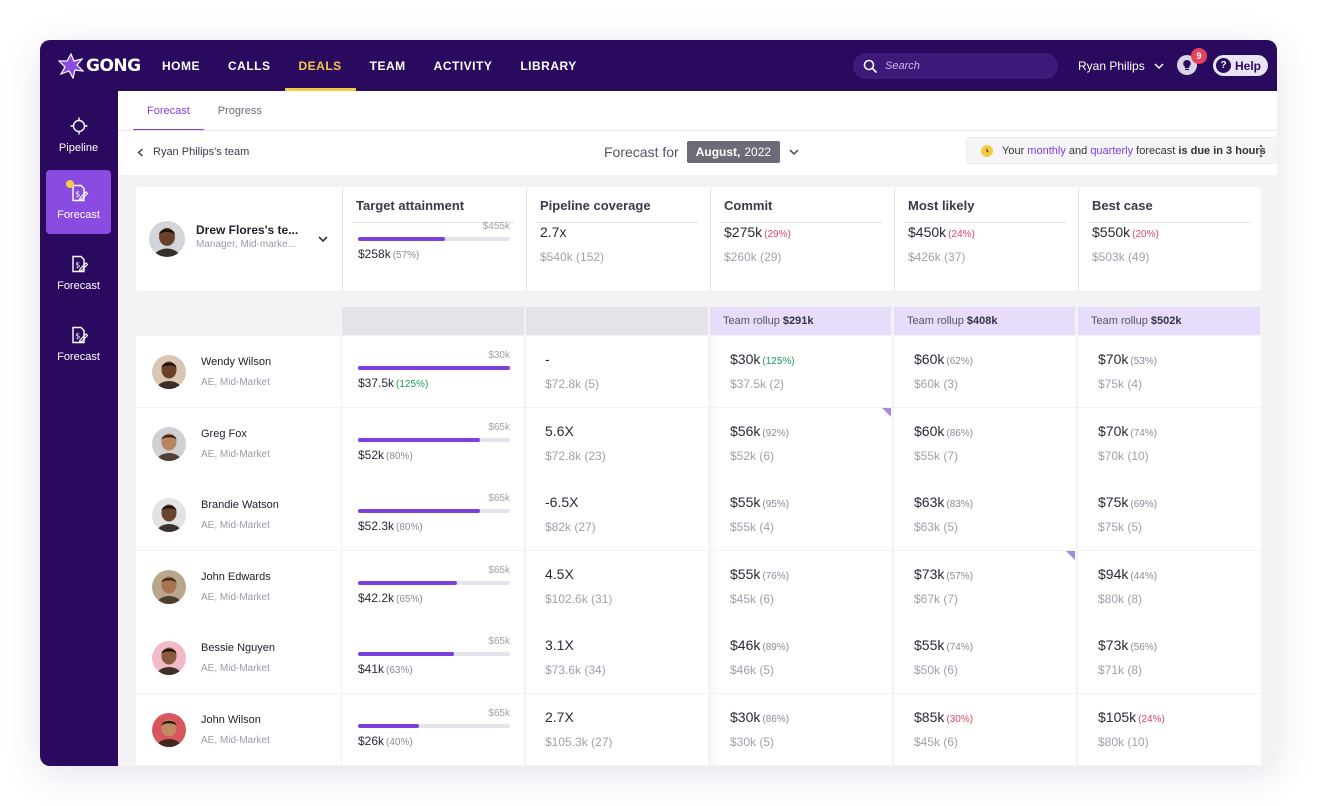 This screenshot has width=1317, height=806. Describe the element at coordinates (78, 202) in the screenshot. I see `sidebar-item-forecast-2: $ Forecast` at that location.